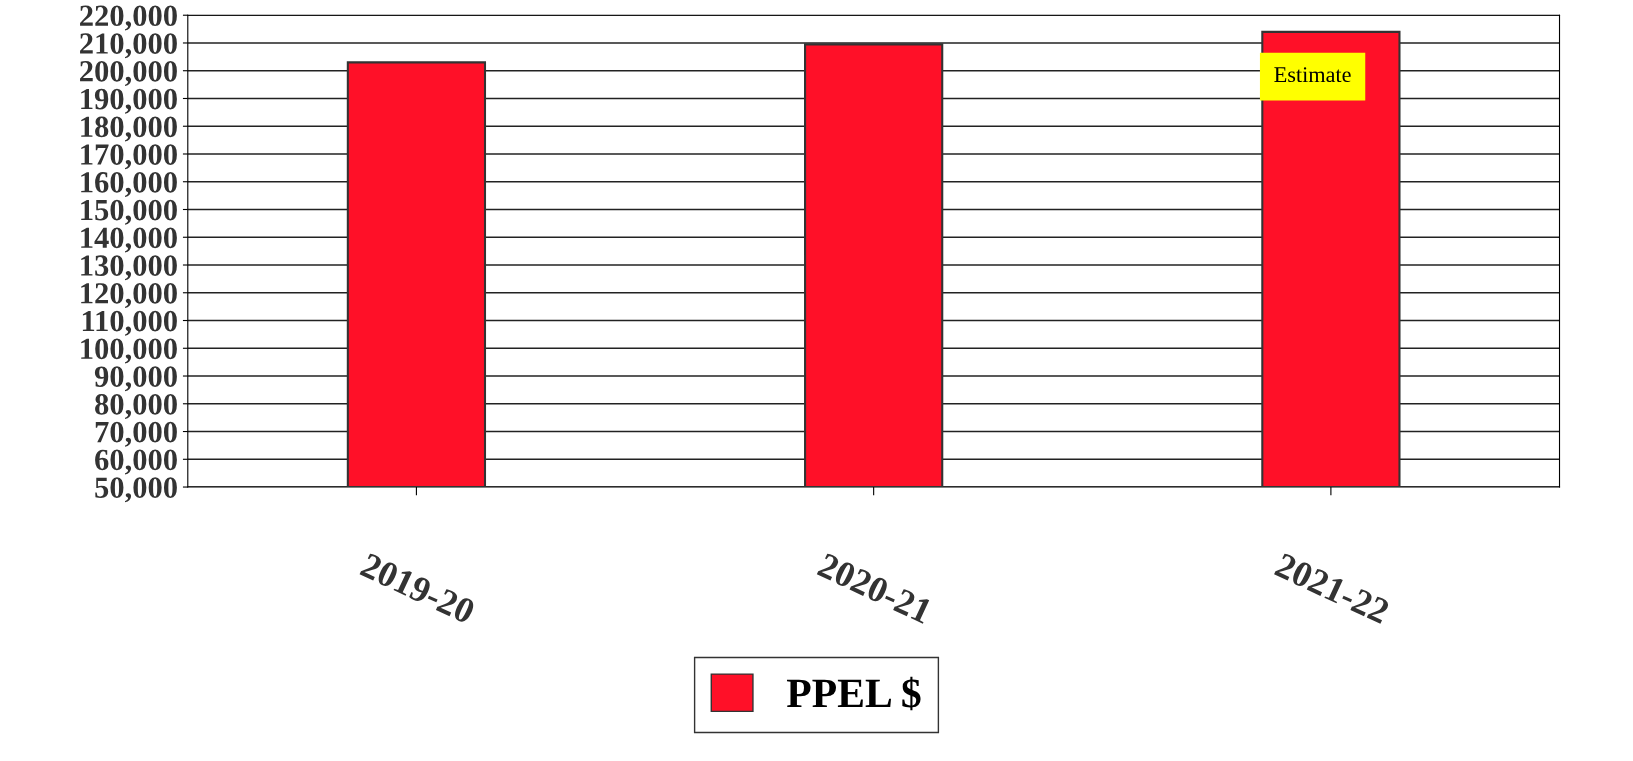 The height and width of the screenshot is (761, 1633). I want to click on y-tick-label: 100,000, so click(129, 351).